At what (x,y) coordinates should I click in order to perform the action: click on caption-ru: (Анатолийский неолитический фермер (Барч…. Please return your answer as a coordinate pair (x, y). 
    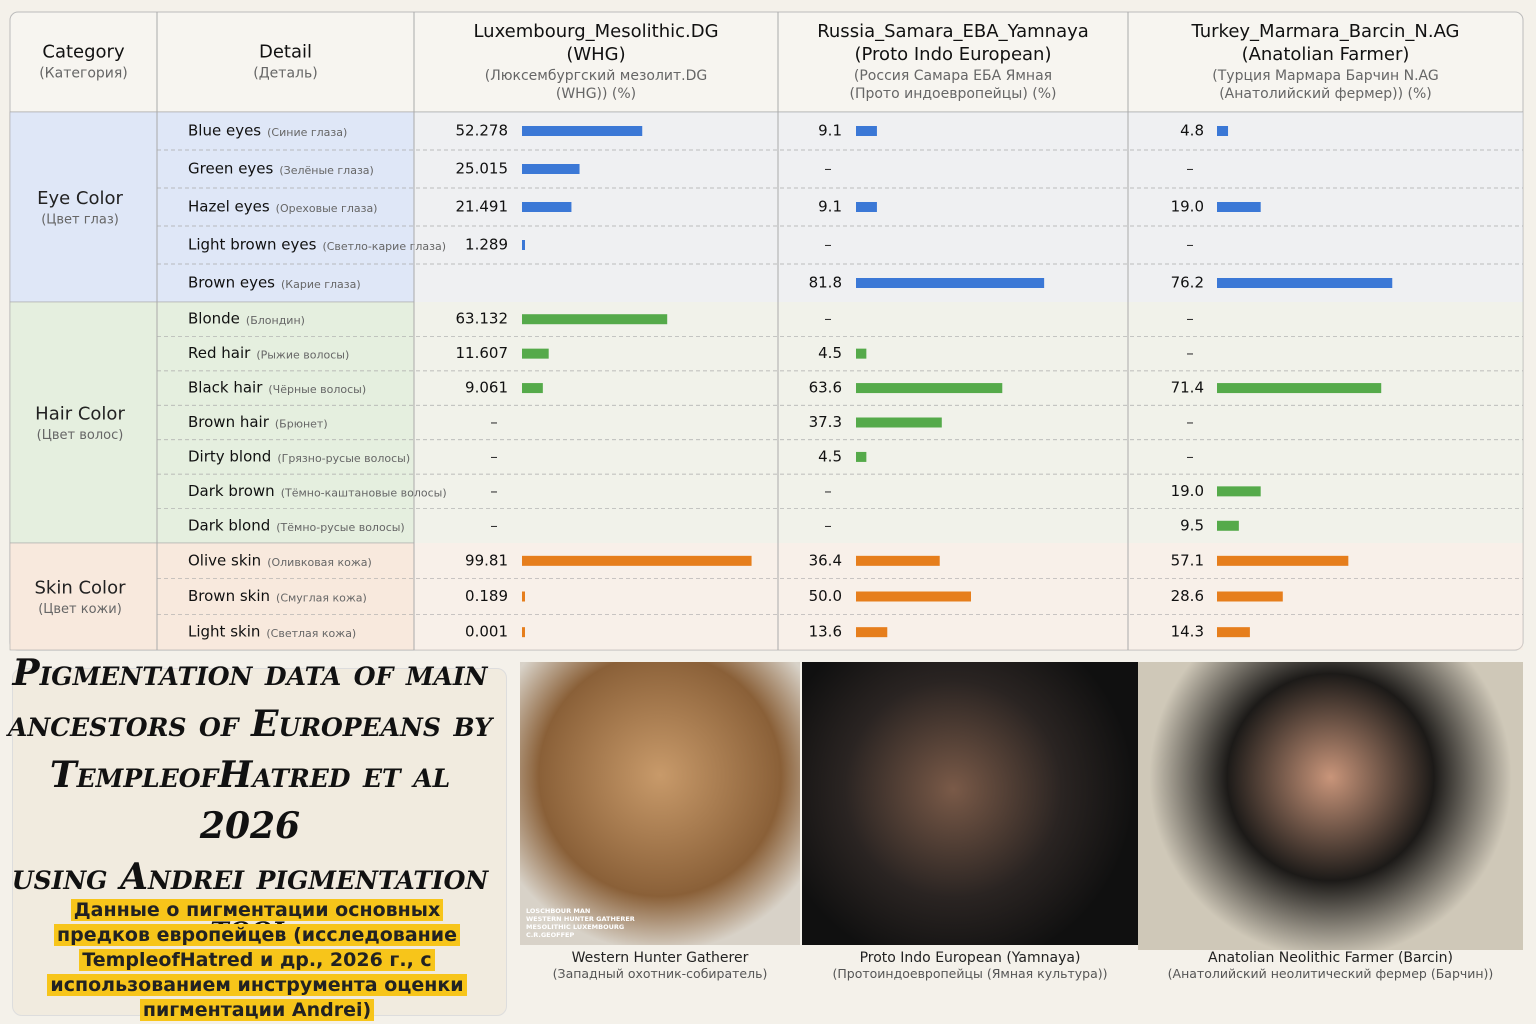
    Looking at the image, I should click on (1330, 973).